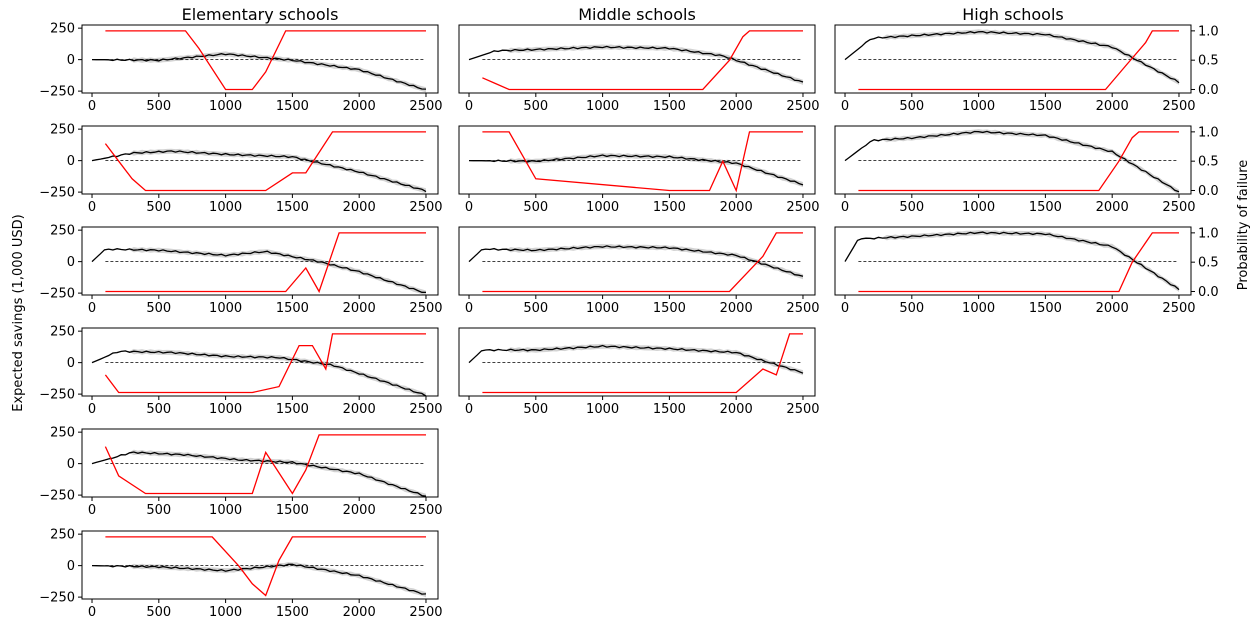 Image resolution: width=1256 pixels, height=623 pixels. I want to click on column-title: Middle schools, so click(637, 14).